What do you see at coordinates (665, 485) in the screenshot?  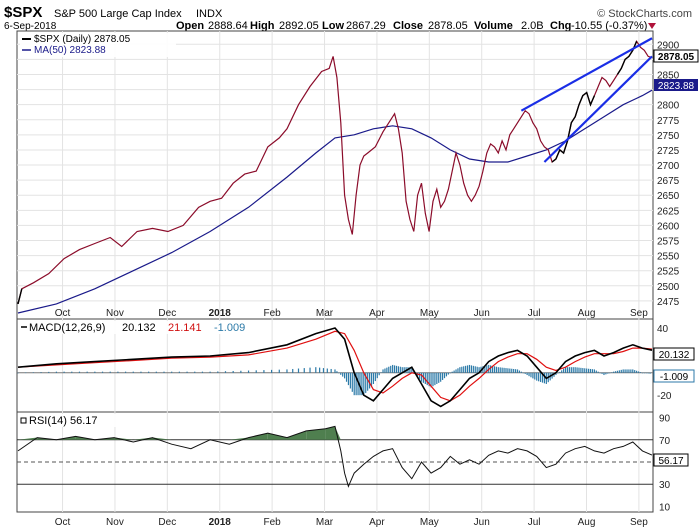 I see `rsi-tick-label: 30` at bounding box center [665, 485].